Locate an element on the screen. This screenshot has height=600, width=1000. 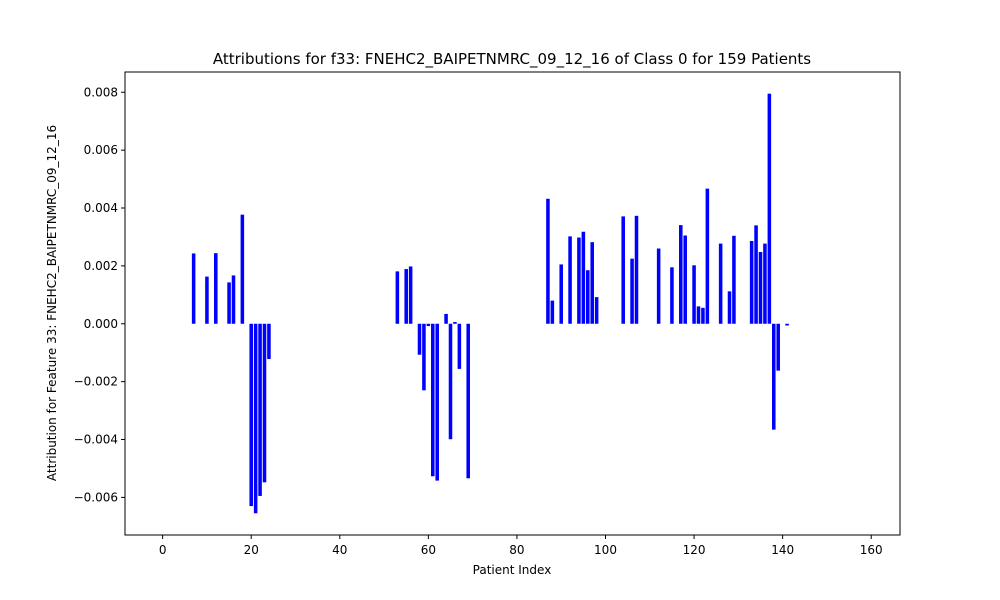
y-tick-label: −0.006 is located at coordinates (96, 497).